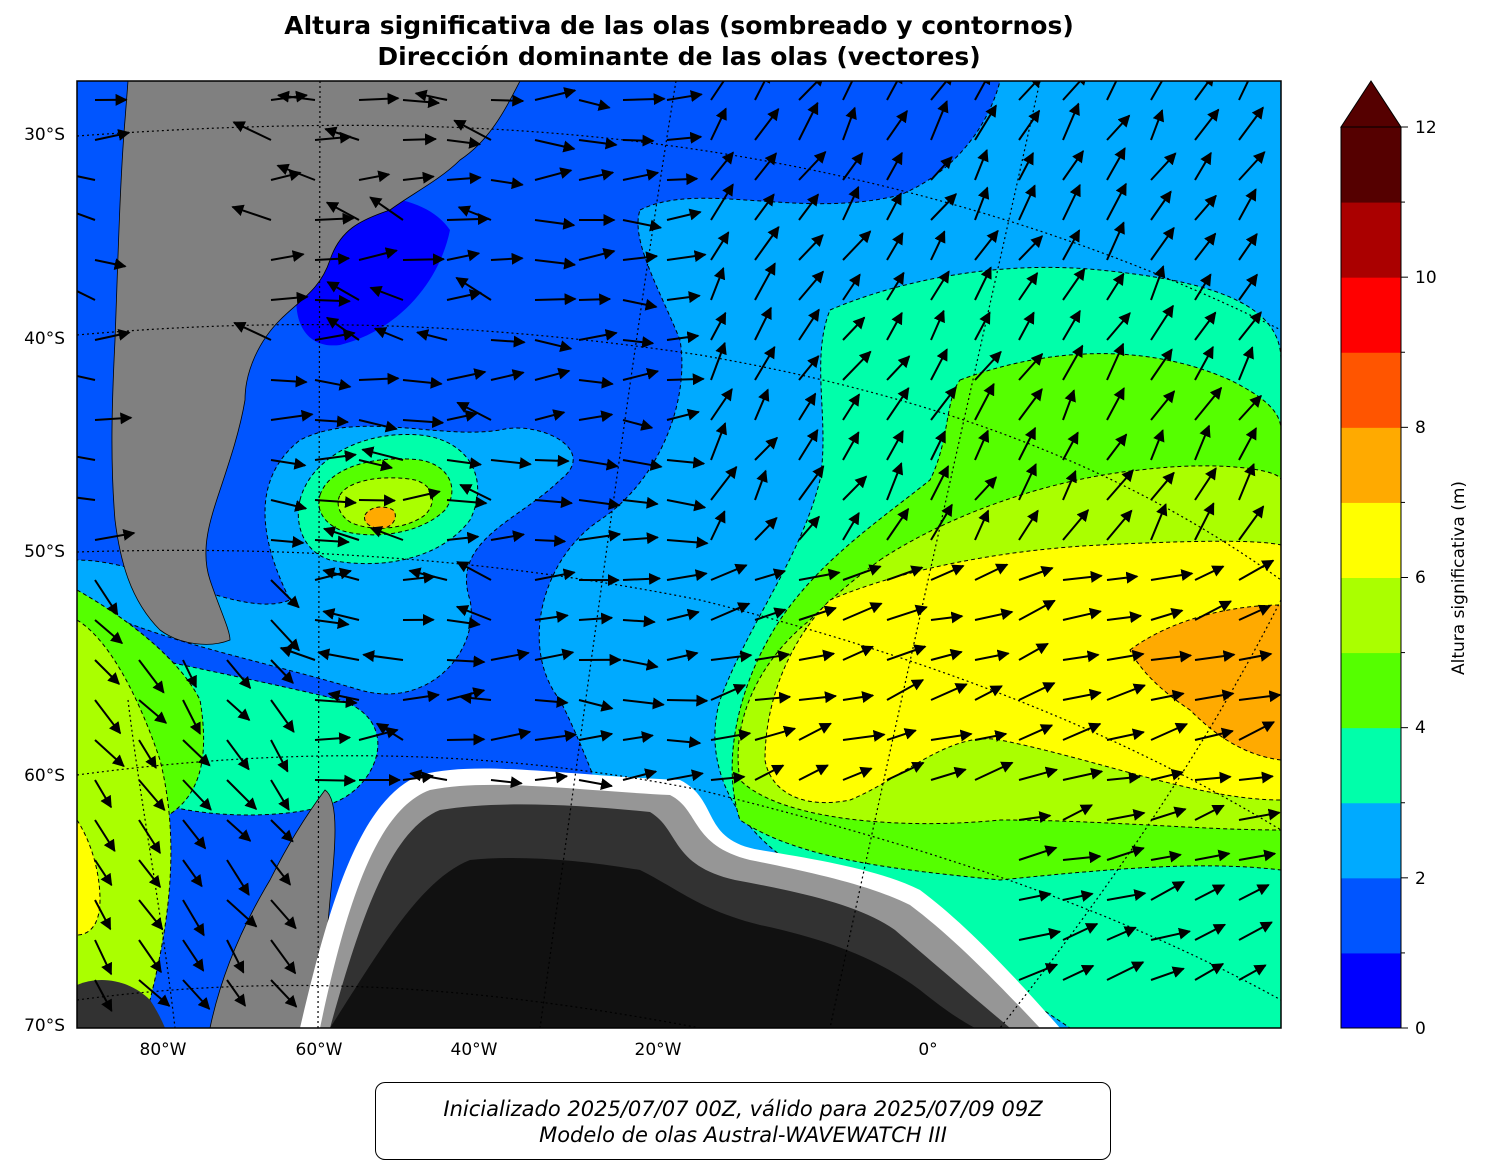 This screenshot has width=1485, height=1164. I want to click on wave-zone-6-7m-west, so click(89, 877).